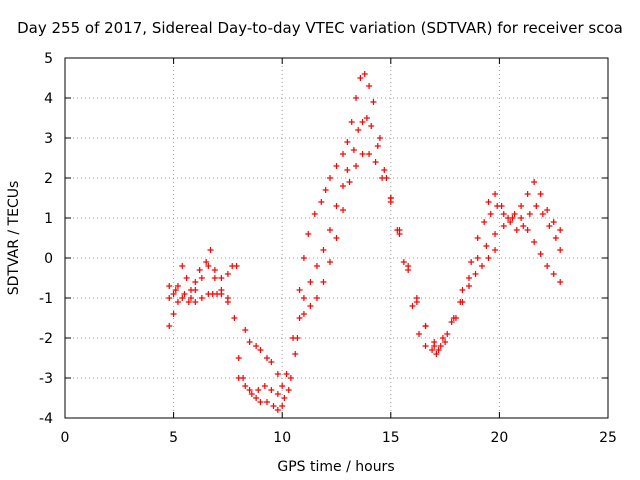 This screenshot has height=480, width=640. What do you see at coordinates (48, 179) in the screenshot?
I see `y-tick-label: 2` at bounding box center [48, 179].